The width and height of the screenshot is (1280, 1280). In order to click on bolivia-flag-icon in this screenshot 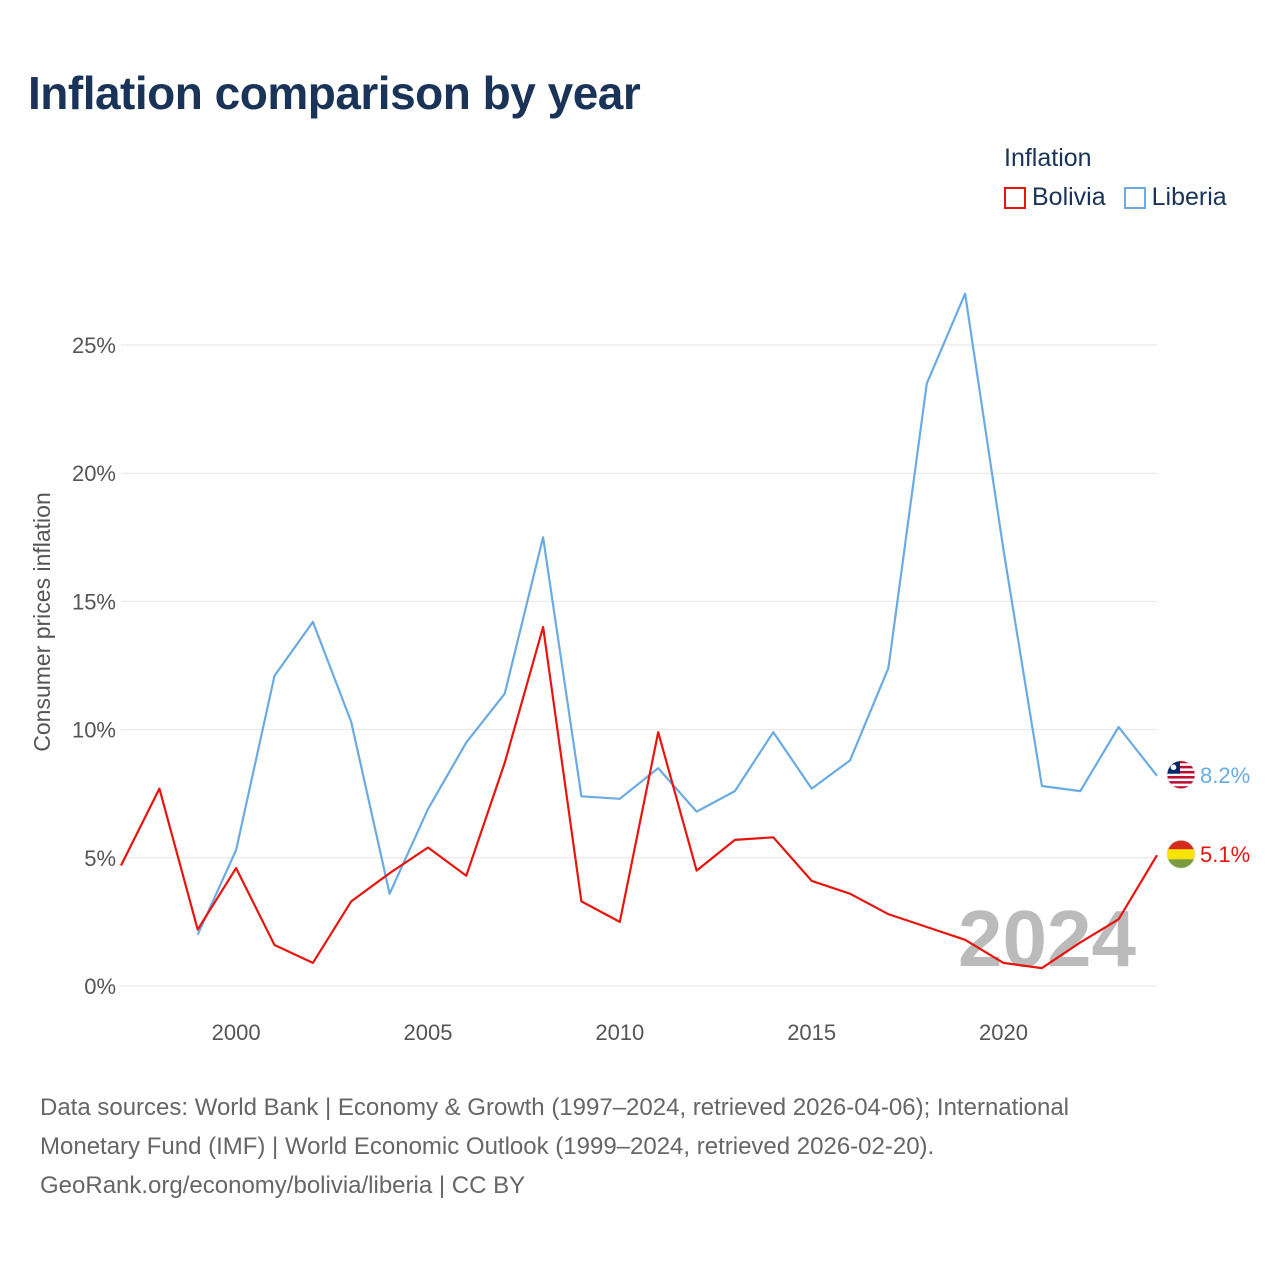, I will do `click(1181, 854)`.